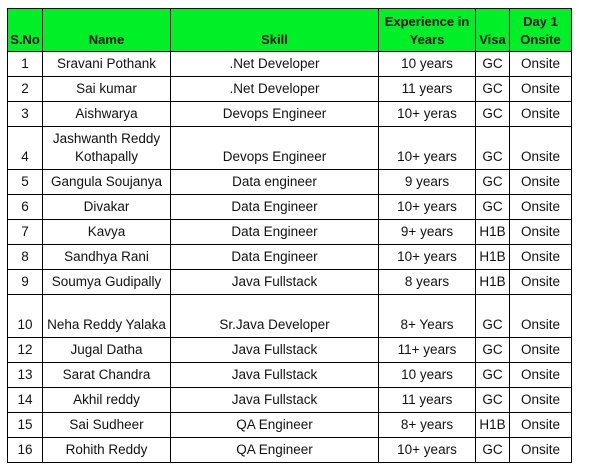  Describe the element at coordinates (25, 232) in the screenshot. I see `cell-sno: 7` at that location.